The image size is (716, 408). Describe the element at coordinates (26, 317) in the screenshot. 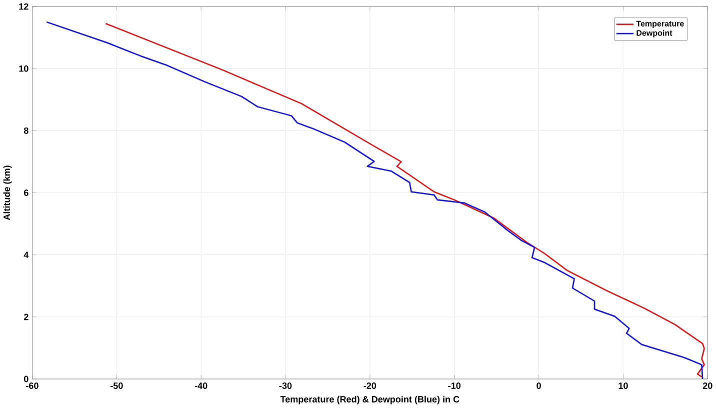

I see `y-tick-label: 2` at that location.